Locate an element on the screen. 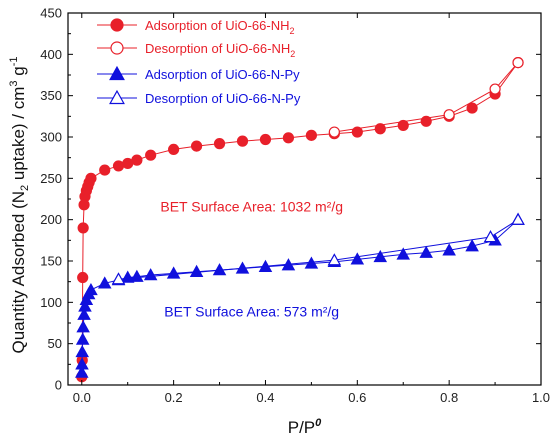 The width and height of the screenshot is (550, 443). legend-label-text: Desorption of UiO-66-NH is located at coordinates (217, 48).